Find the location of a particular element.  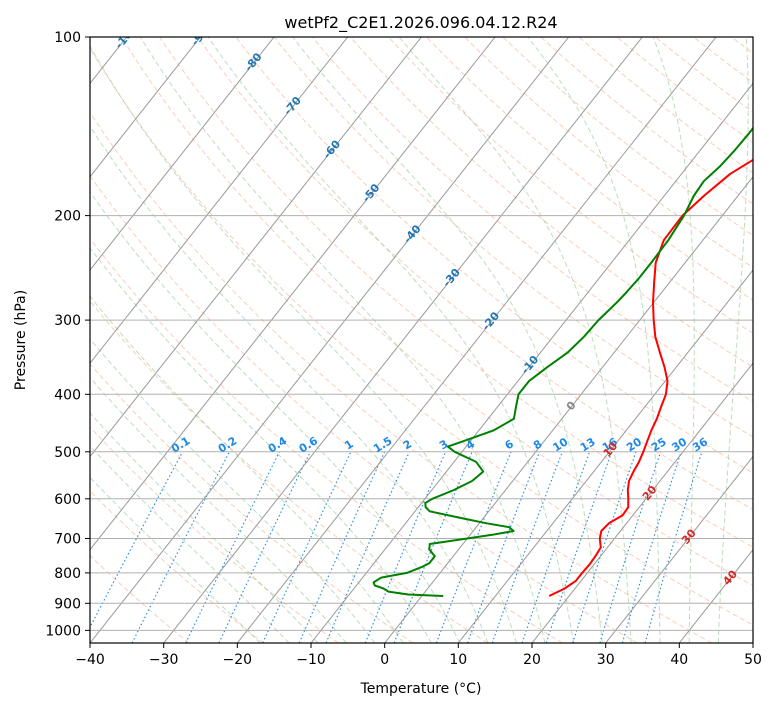

x-tick-label: 40 is located at coordinates (679, 660).